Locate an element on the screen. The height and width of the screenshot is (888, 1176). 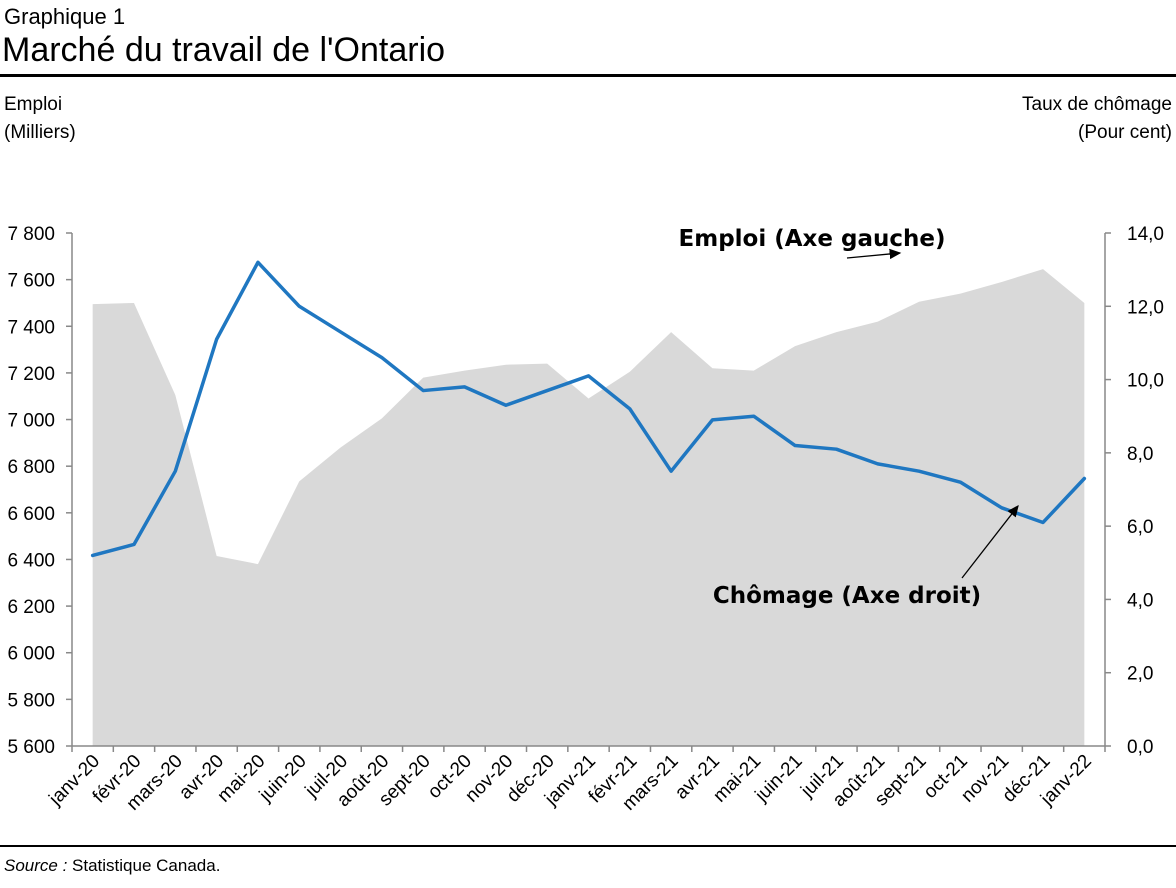
right-tick-label: 6,0 is located at coordinates (1140, 527).